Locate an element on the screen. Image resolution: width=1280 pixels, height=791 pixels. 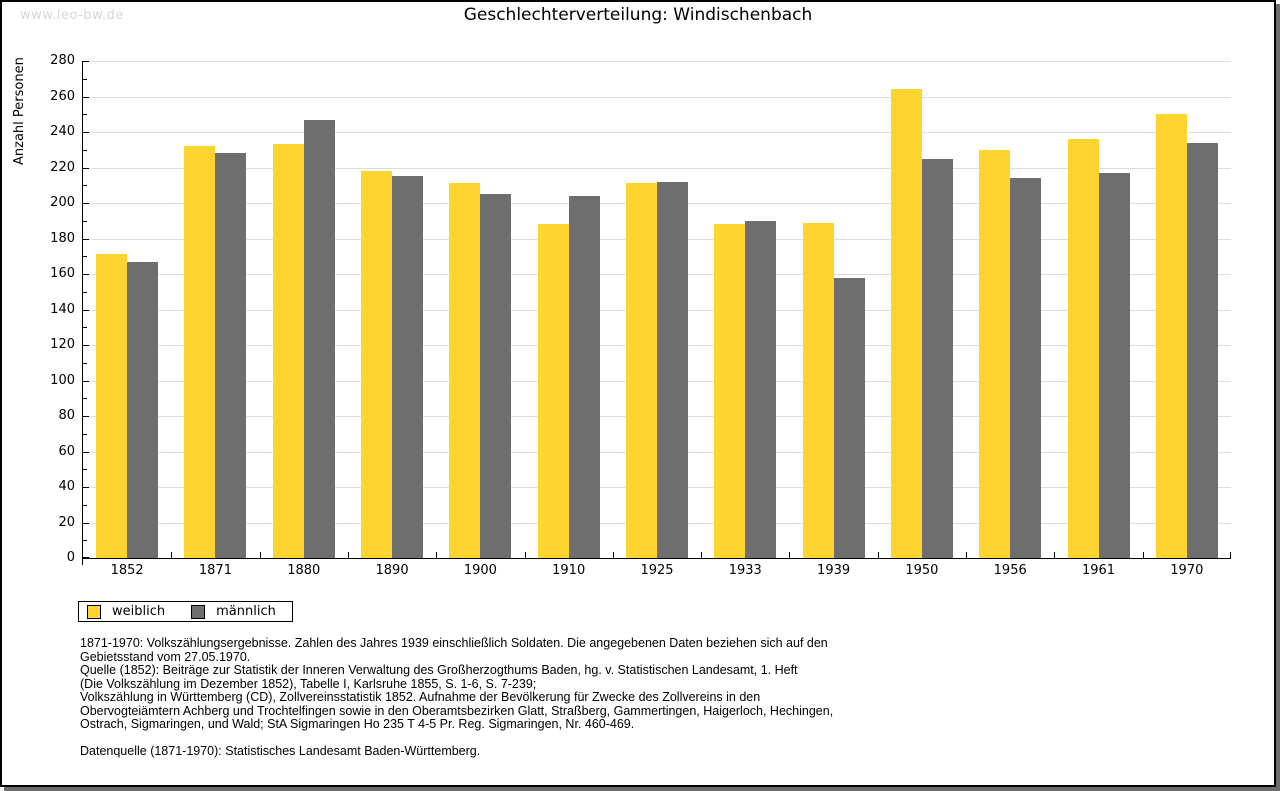
x-tick-label-1961: 1961 is located at coordinates (1098, 570).